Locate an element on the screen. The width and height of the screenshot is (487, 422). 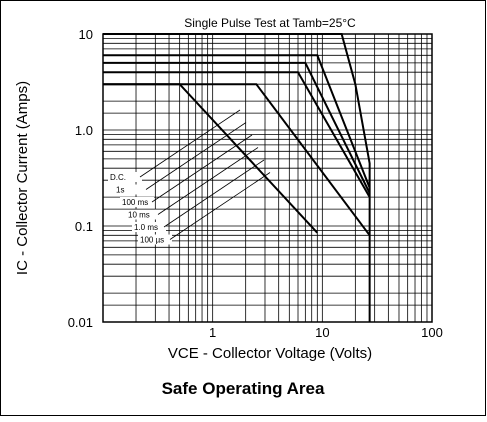
y-tick-label: 10 is located at coordinates (86, 34).